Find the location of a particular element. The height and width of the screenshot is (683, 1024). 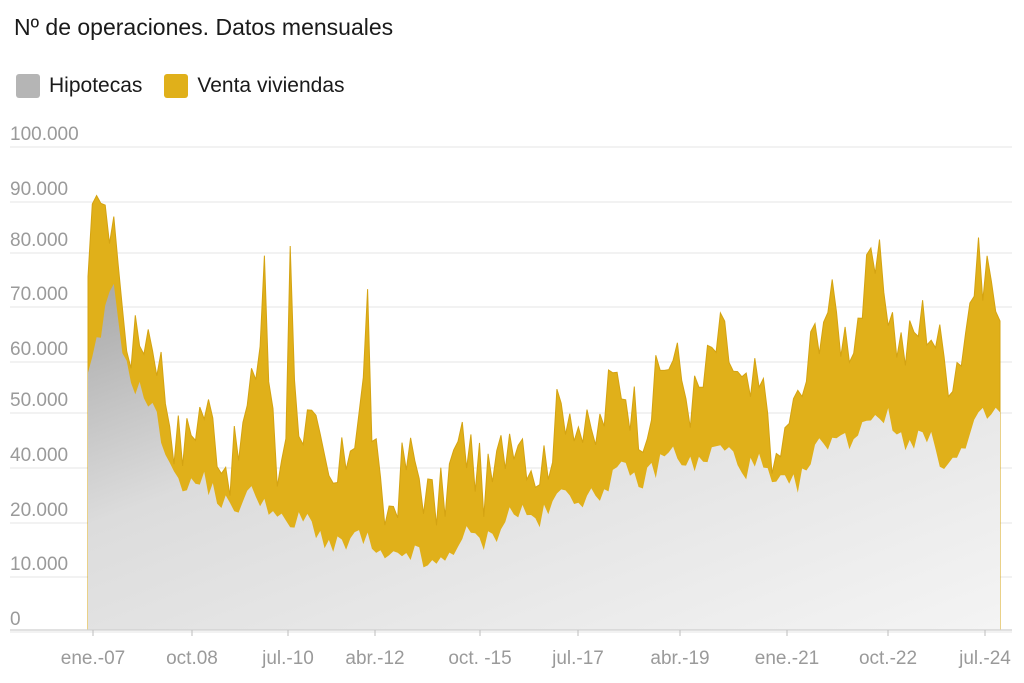

y-tick-label: 70.000 is located at coordinates (39, 294).